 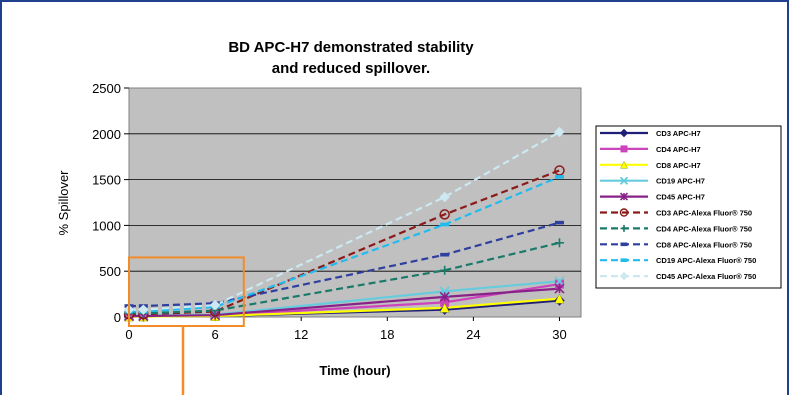 I want to click on legend-label-8: CD19 APC-Alexa Fluor® 750, so click(x=706, y=260).